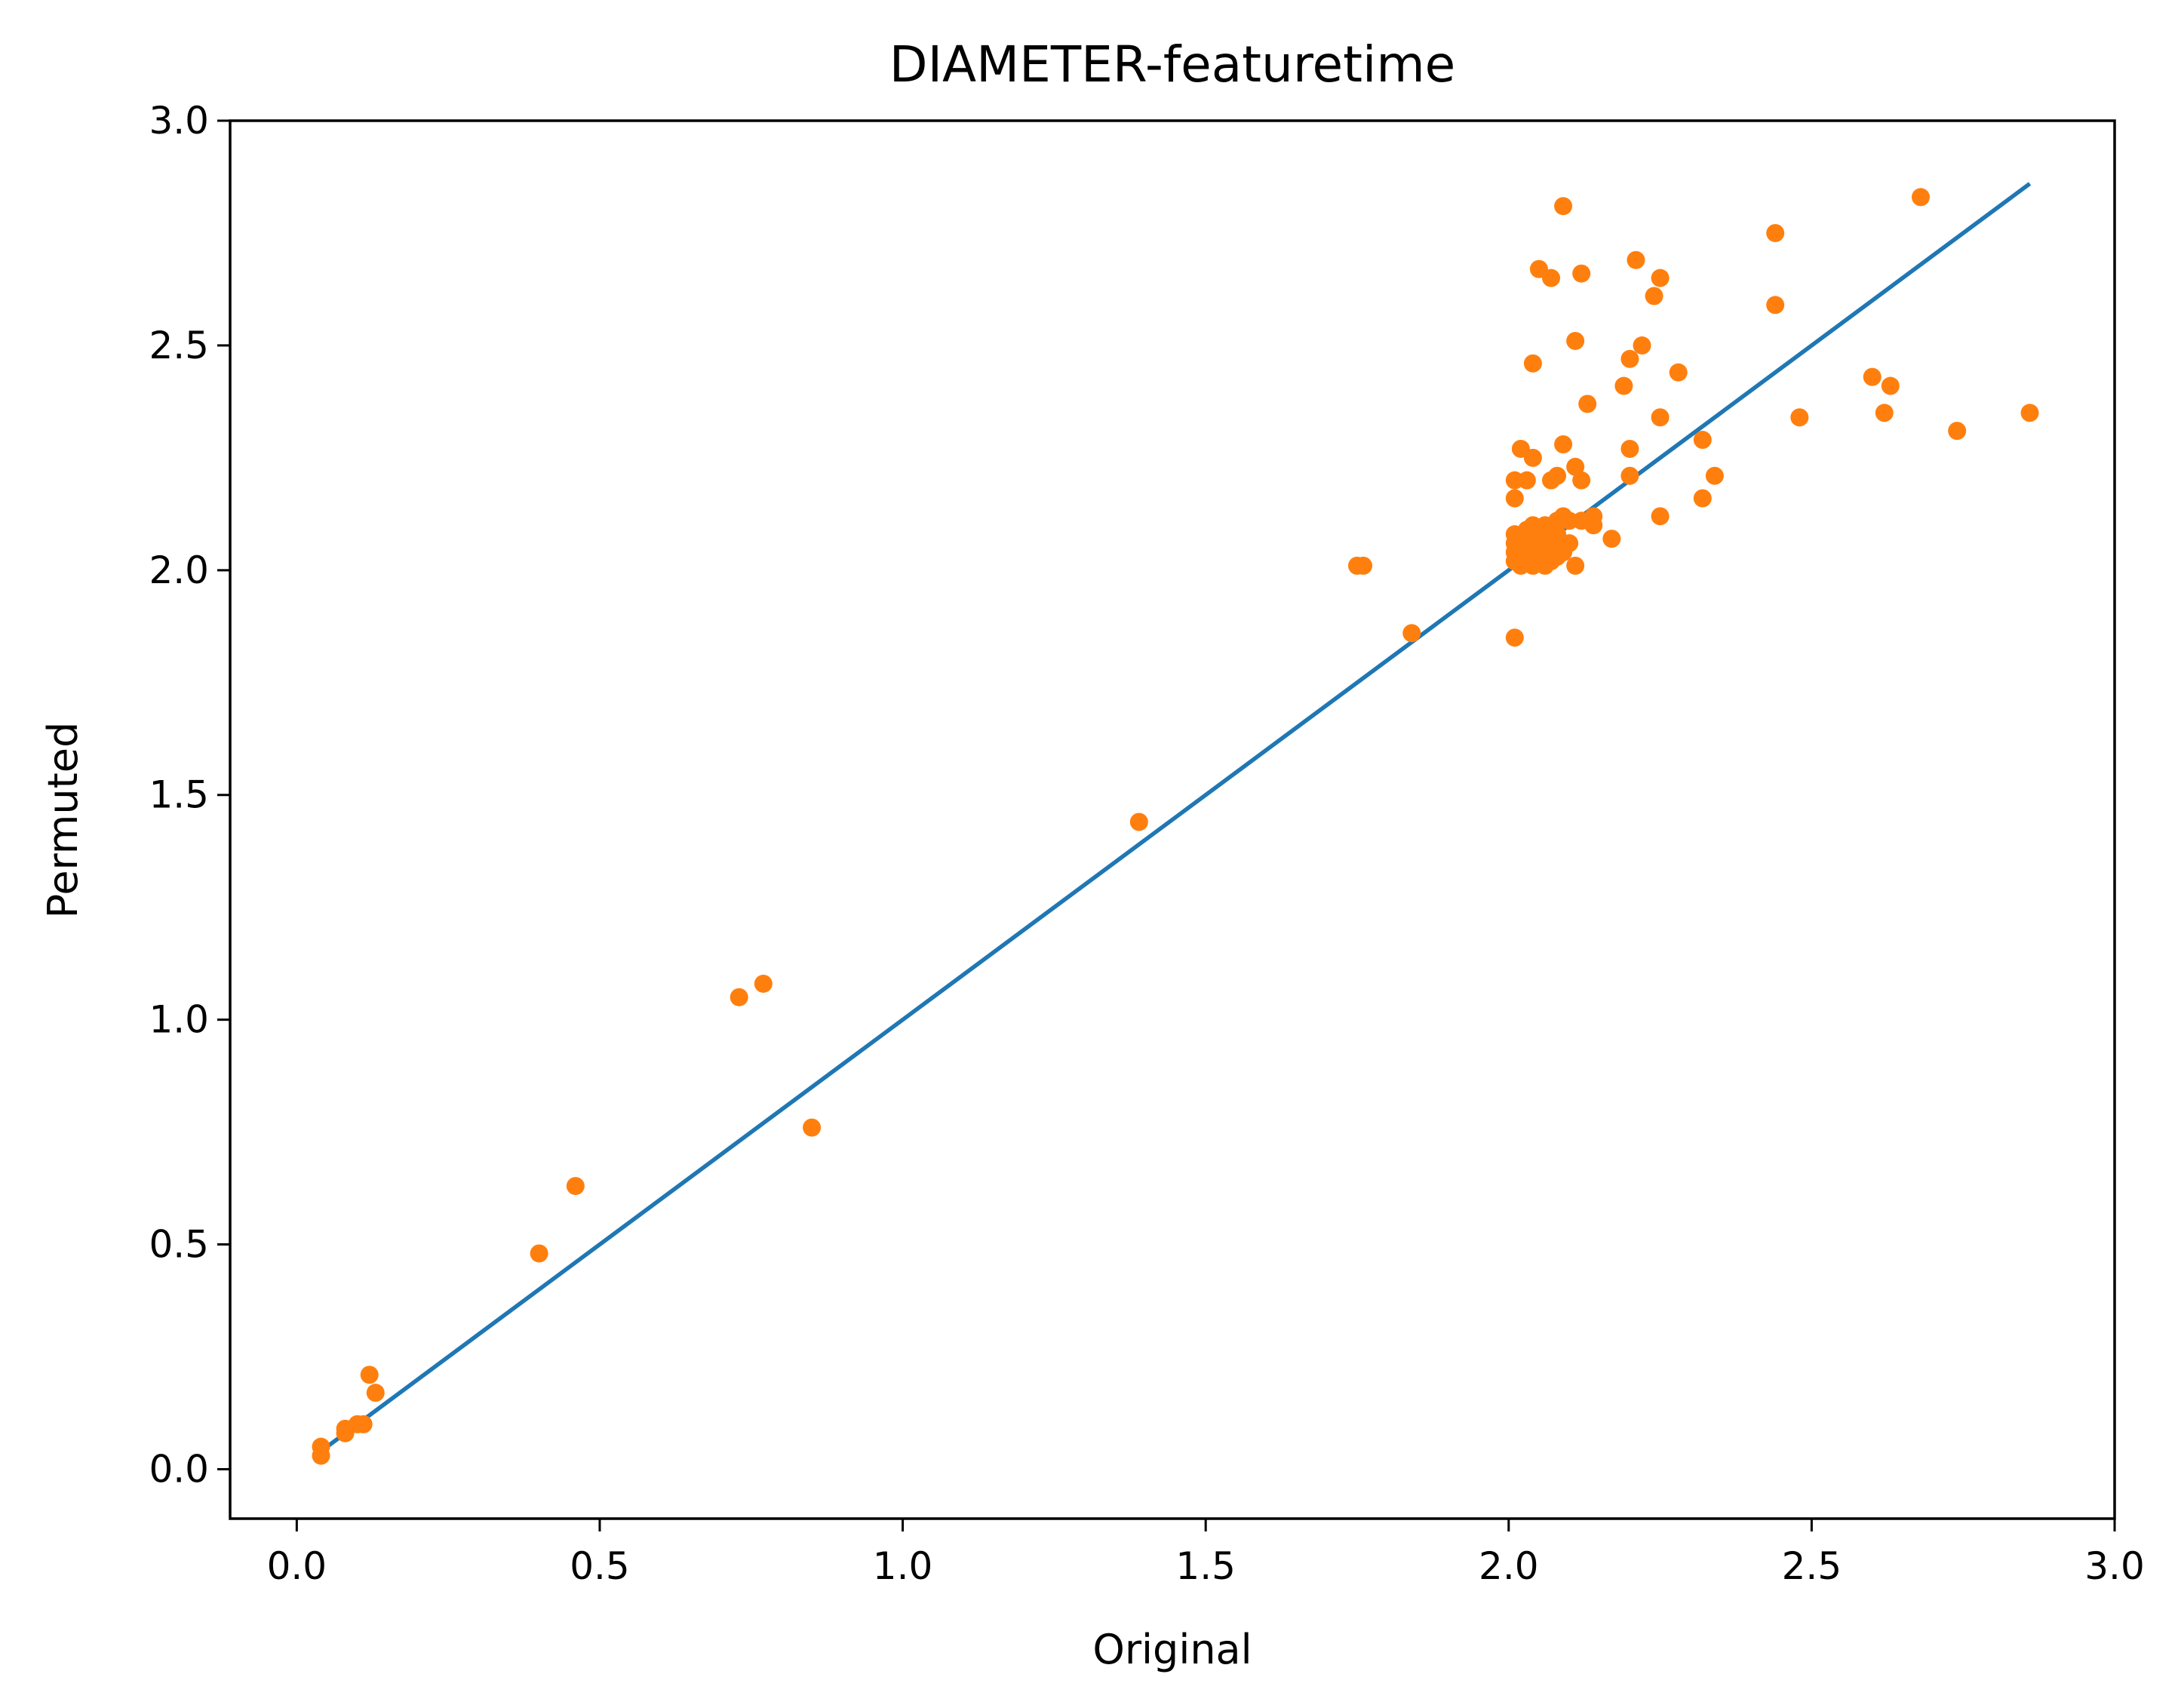 This screenshot has width=2178, height=1708. Describe the element at coordinates (1812, 1566) in the screenshot. I see `x-tick-label: 2.5` at that location.